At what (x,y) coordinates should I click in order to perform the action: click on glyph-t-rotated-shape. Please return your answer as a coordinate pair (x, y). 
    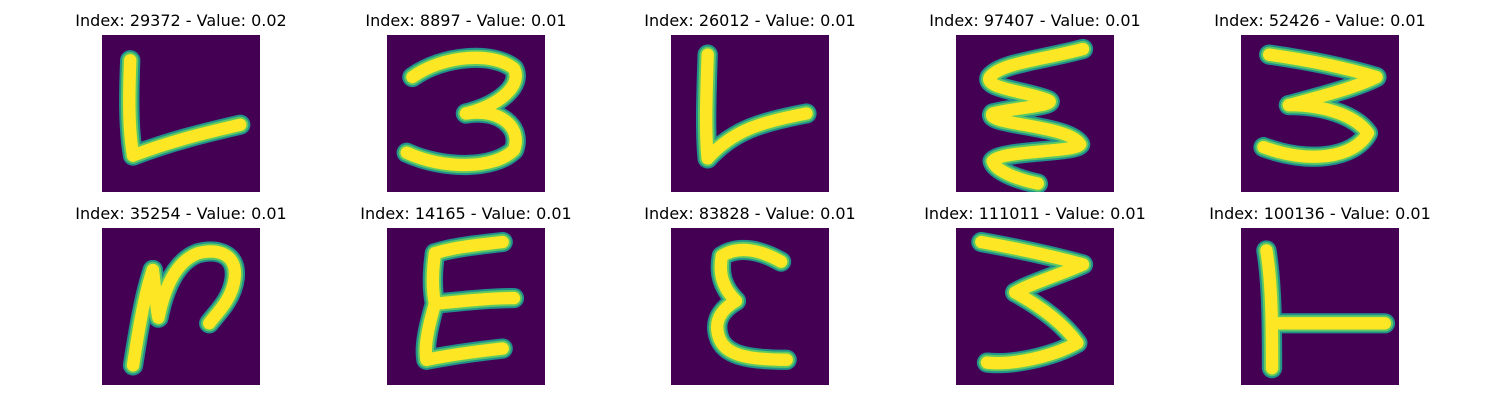
    Looking at the image, I should click on (1326, 309).